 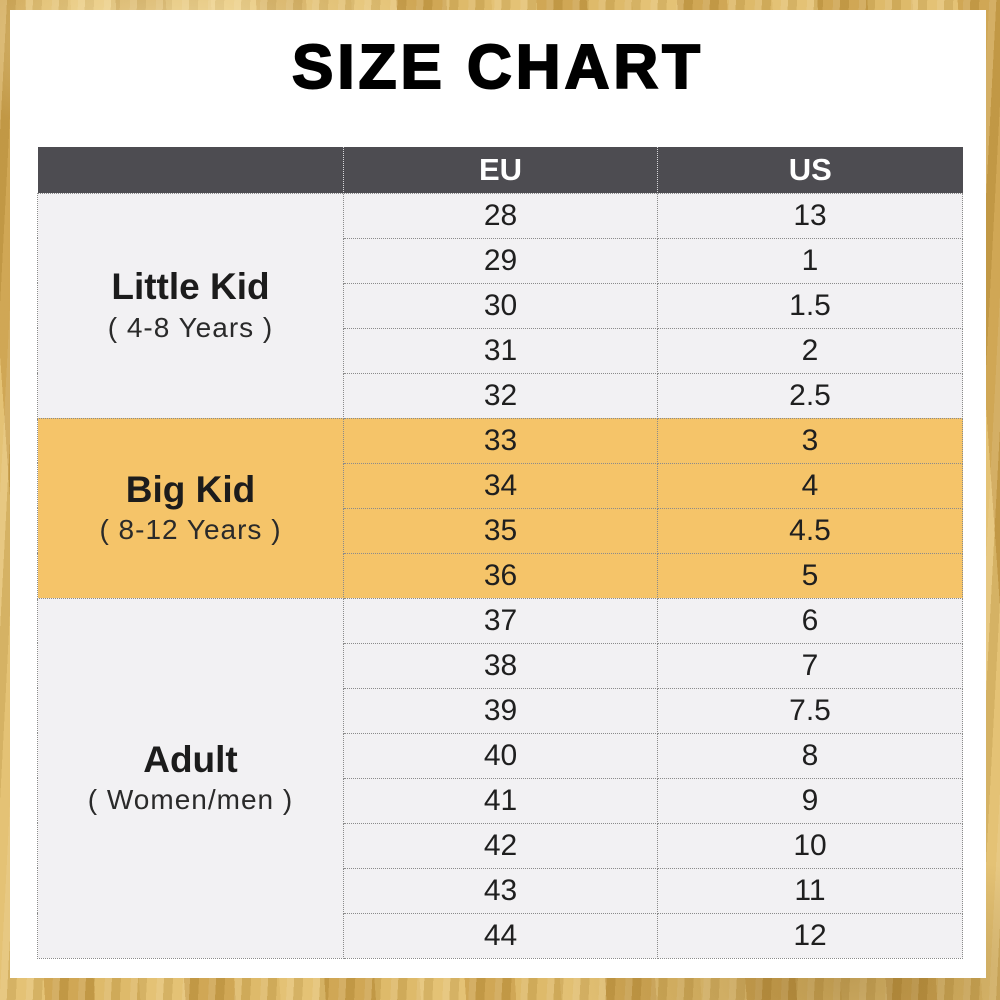 I want to click on us-size-cell: 1.5, so click(x=810, y=305).